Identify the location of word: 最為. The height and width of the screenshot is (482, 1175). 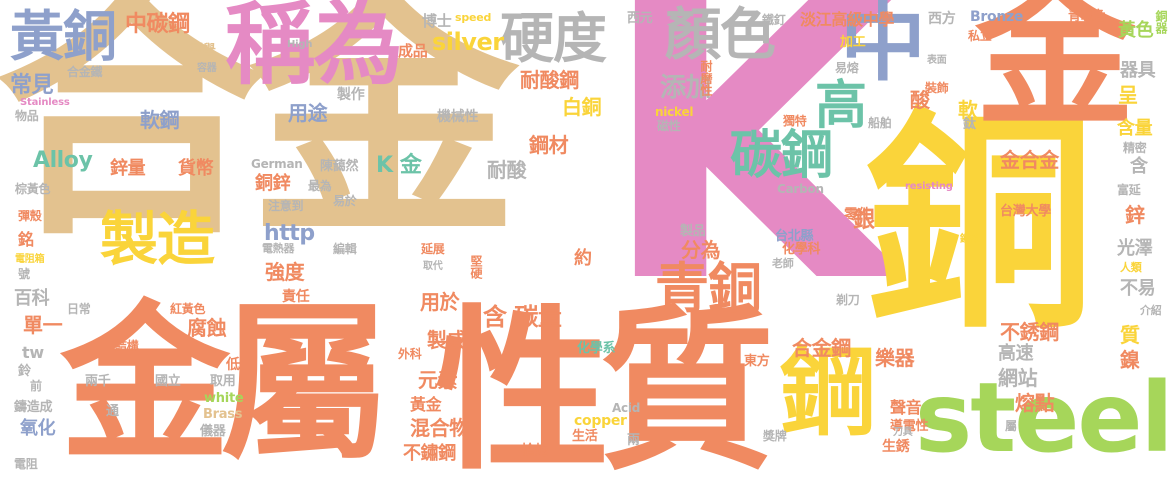
(320, 186).